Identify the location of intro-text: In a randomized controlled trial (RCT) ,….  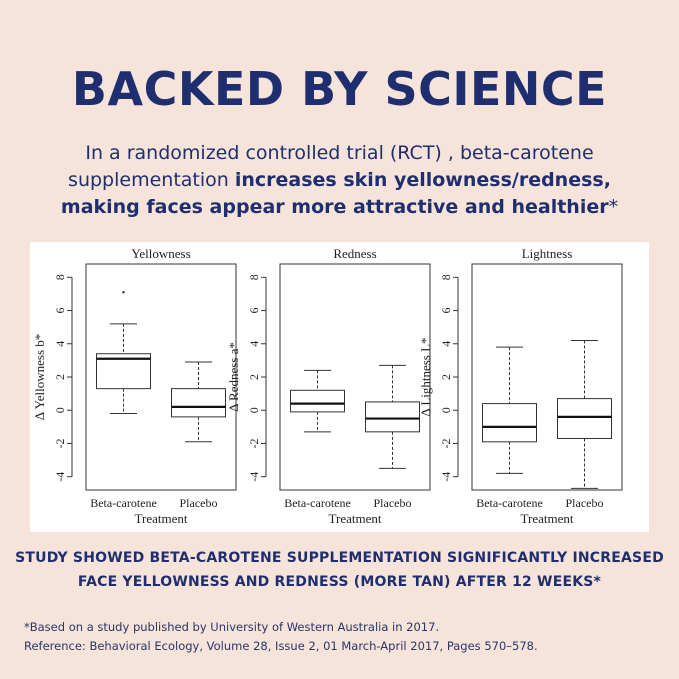
(339, 180).